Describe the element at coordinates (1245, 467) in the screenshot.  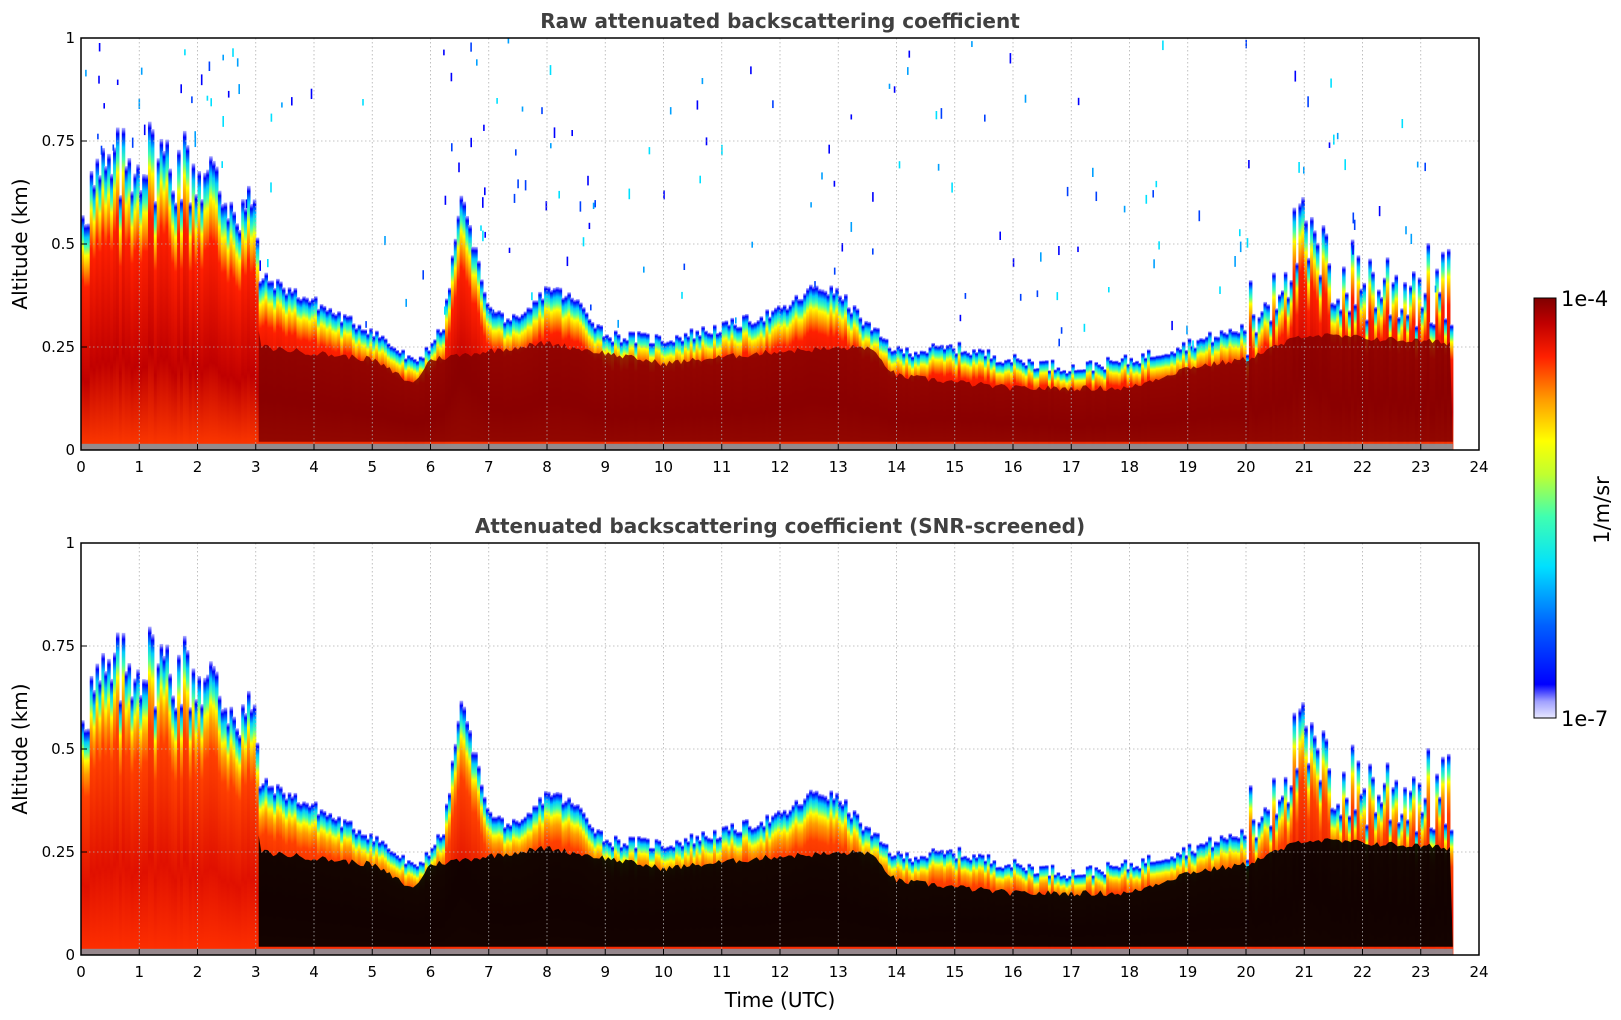
I see `x-tick-label: 20` at that location.